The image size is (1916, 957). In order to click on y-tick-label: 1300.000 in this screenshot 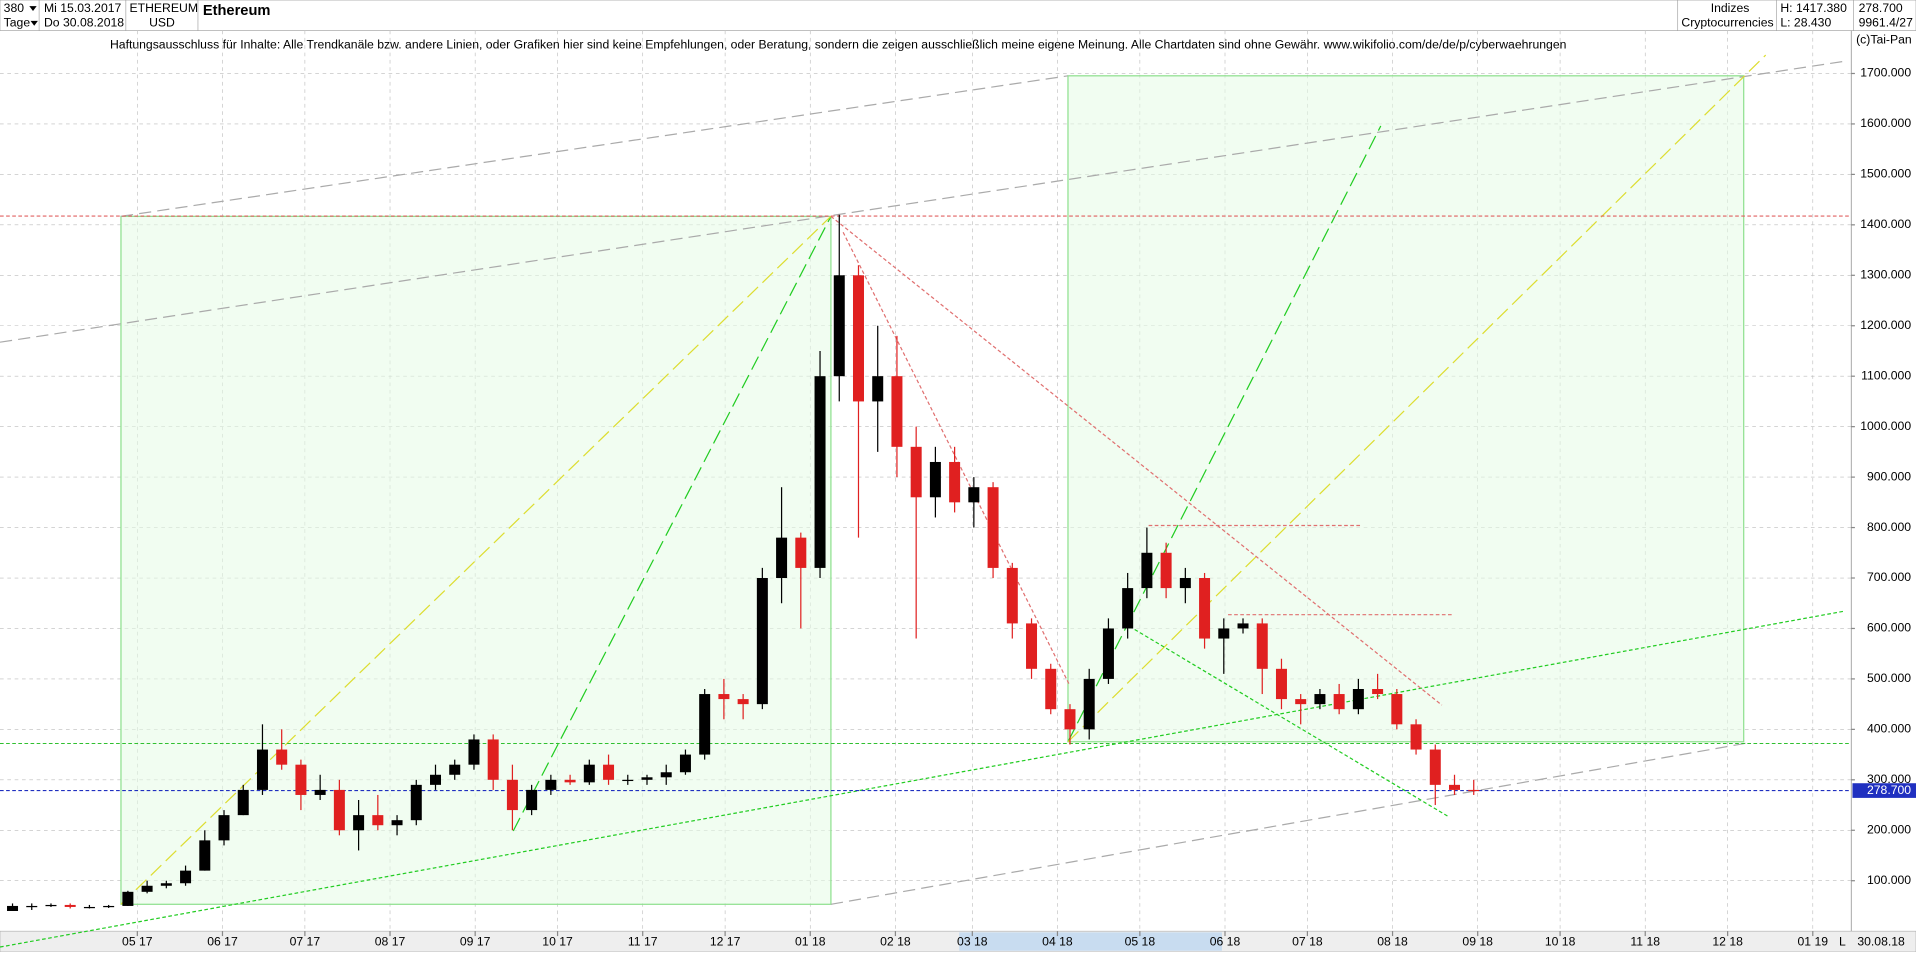, I will do `click(1885, 275)`.